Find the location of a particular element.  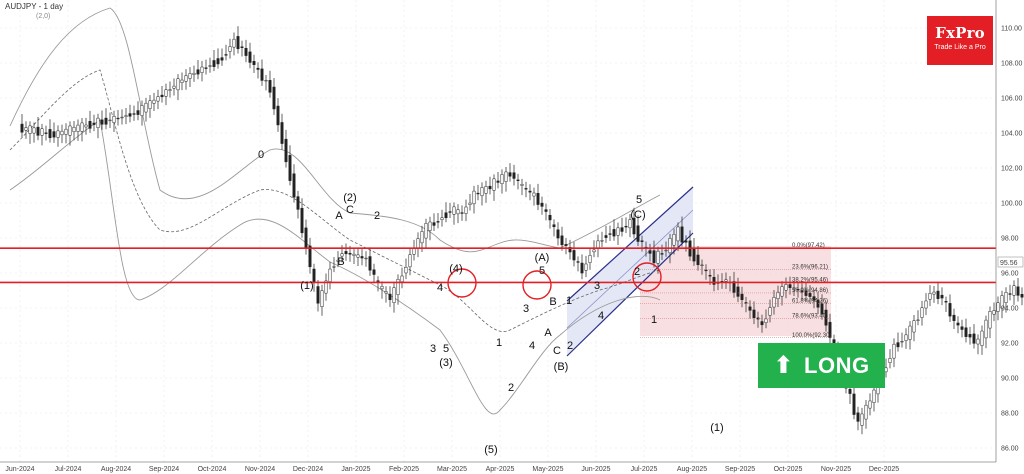

x-tick-label: Jul-2025 is located at coordinates (644, 469).